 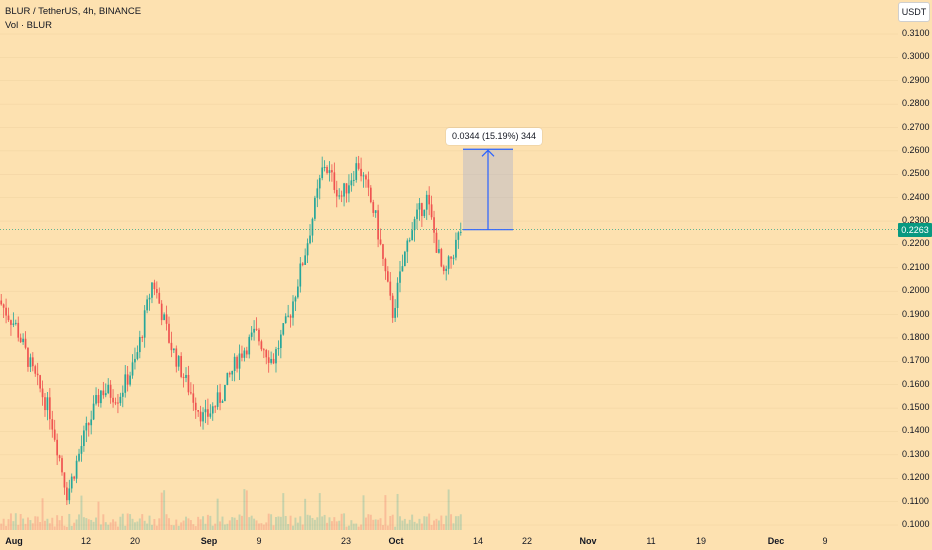 I want to click on volume-indicator-label: Vol · BLUR, so click(x=28, y=25).